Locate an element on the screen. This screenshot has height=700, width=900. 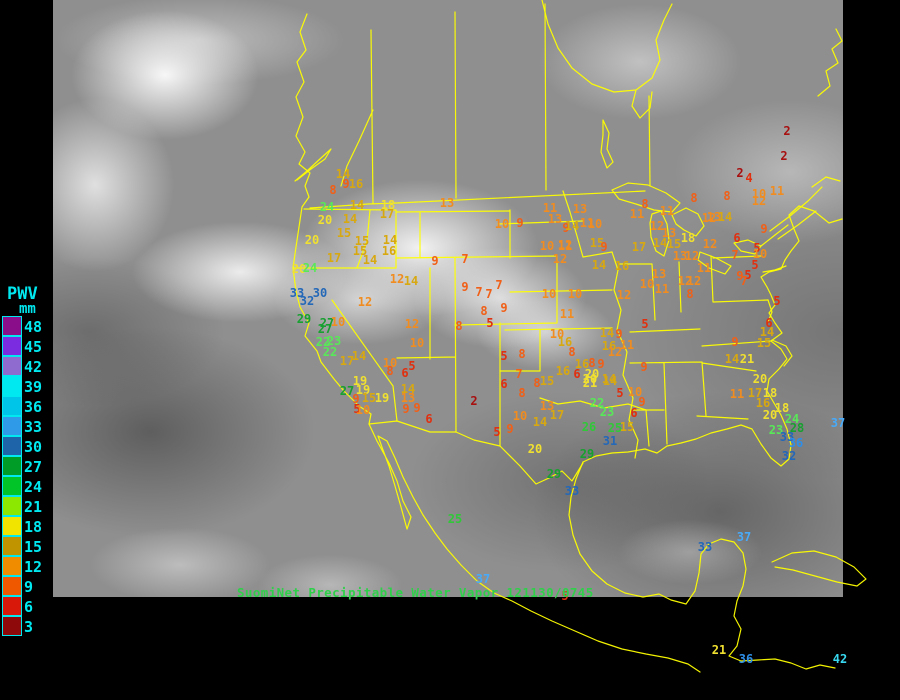
station-value: 27 is located at coordinates (327, 323).